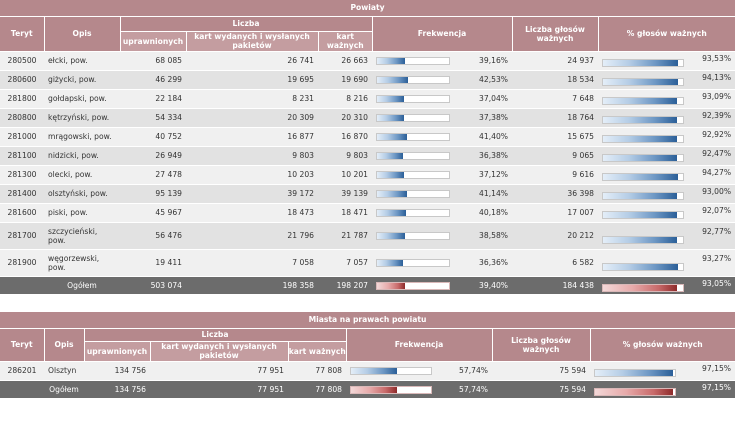  I want to click on cell-pct: 93,00%, so click(717, 191).